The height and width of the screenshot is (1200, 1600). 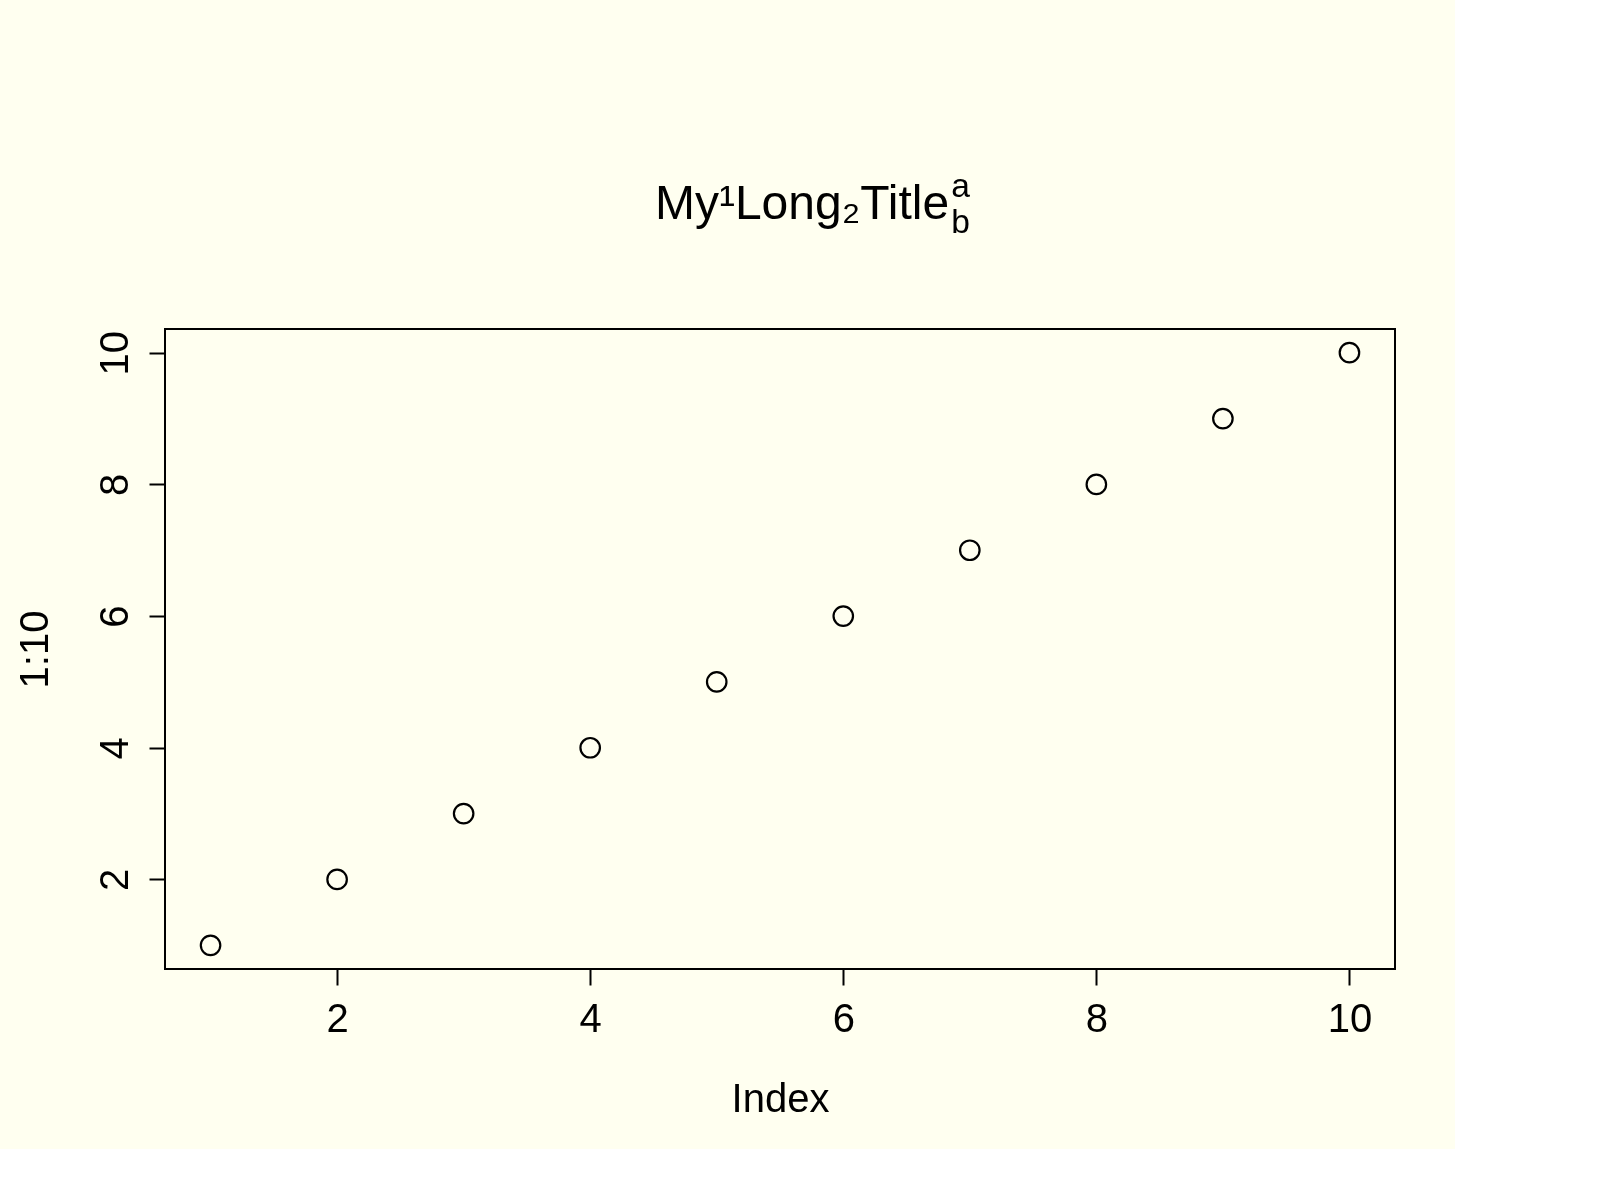 What do you see at coordinates (337, 1017) in the screenshot?
I see `x-tick-label: 2` at bounding box center [337, 1017].